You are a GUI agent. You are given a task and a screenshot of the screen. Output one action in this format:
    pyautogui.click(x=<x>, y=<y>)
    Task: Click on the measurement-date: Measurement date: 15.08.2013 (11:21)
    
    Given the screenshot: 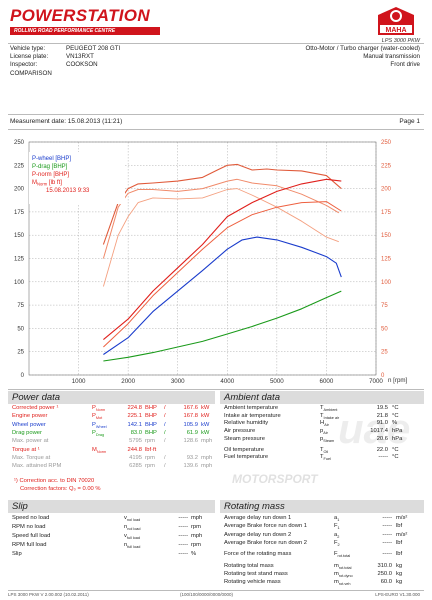 What is the action you would take?
    pyautogui.click(x=66, y=121)
    